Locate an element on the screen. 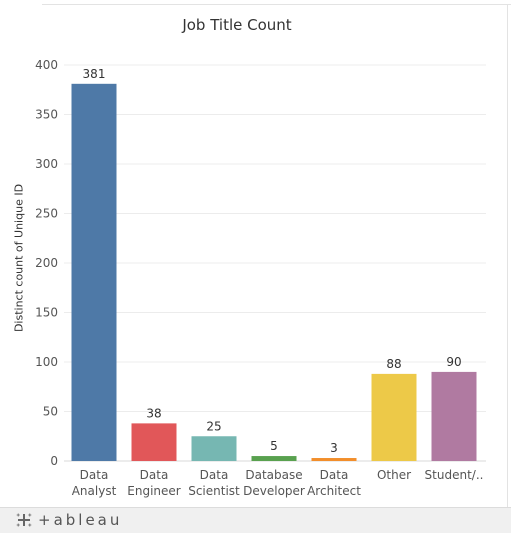  data-label: 5 is located at coordinates (274, 446).